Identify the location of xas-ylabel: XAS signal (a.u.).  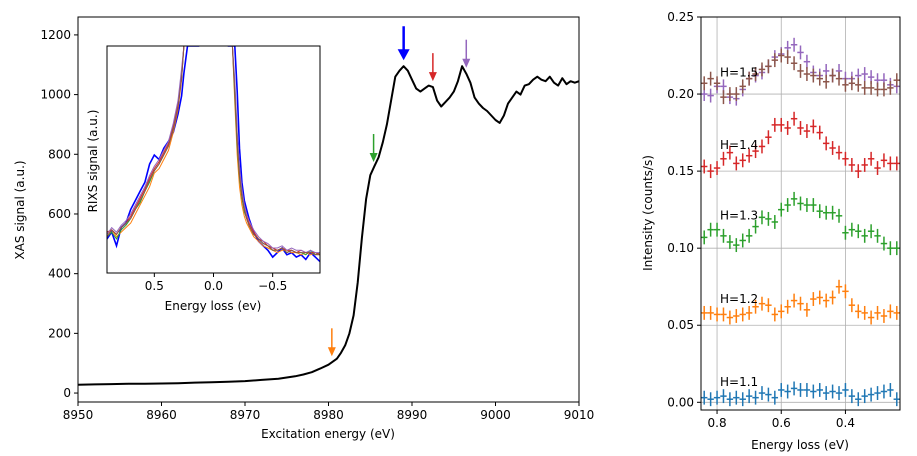
(20, 209).